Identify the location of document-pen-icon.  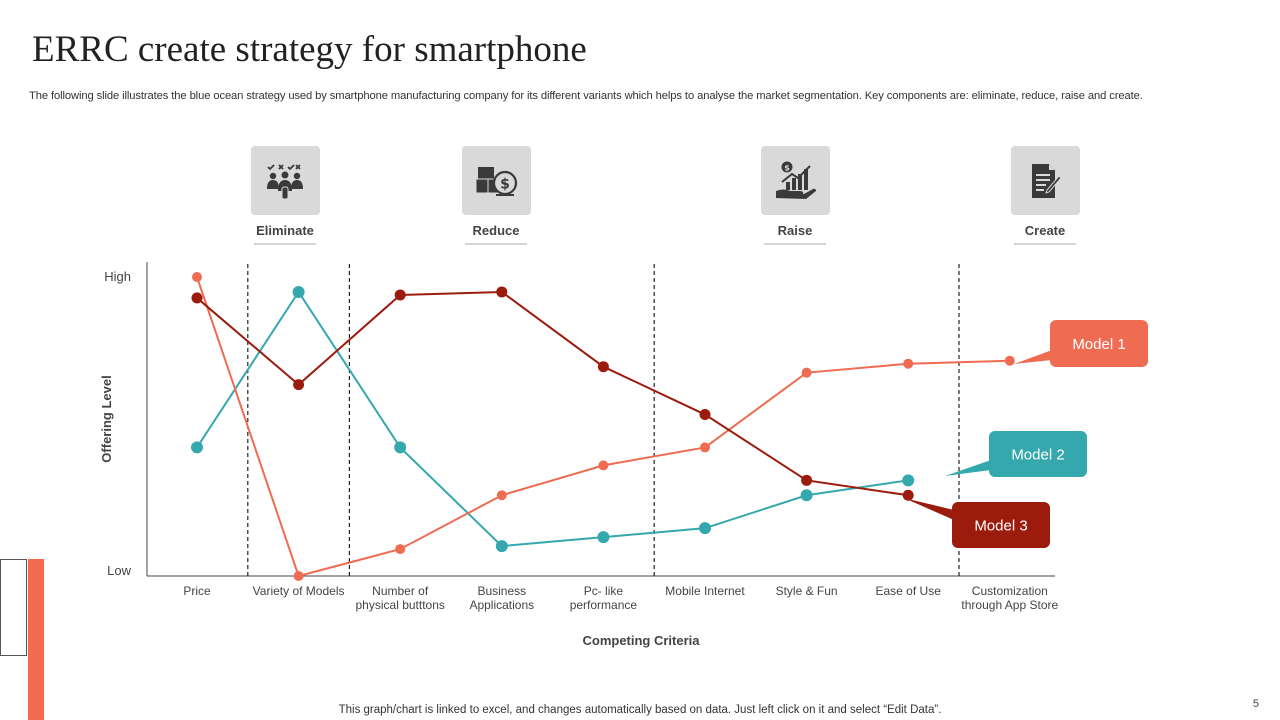
(1047, 180).